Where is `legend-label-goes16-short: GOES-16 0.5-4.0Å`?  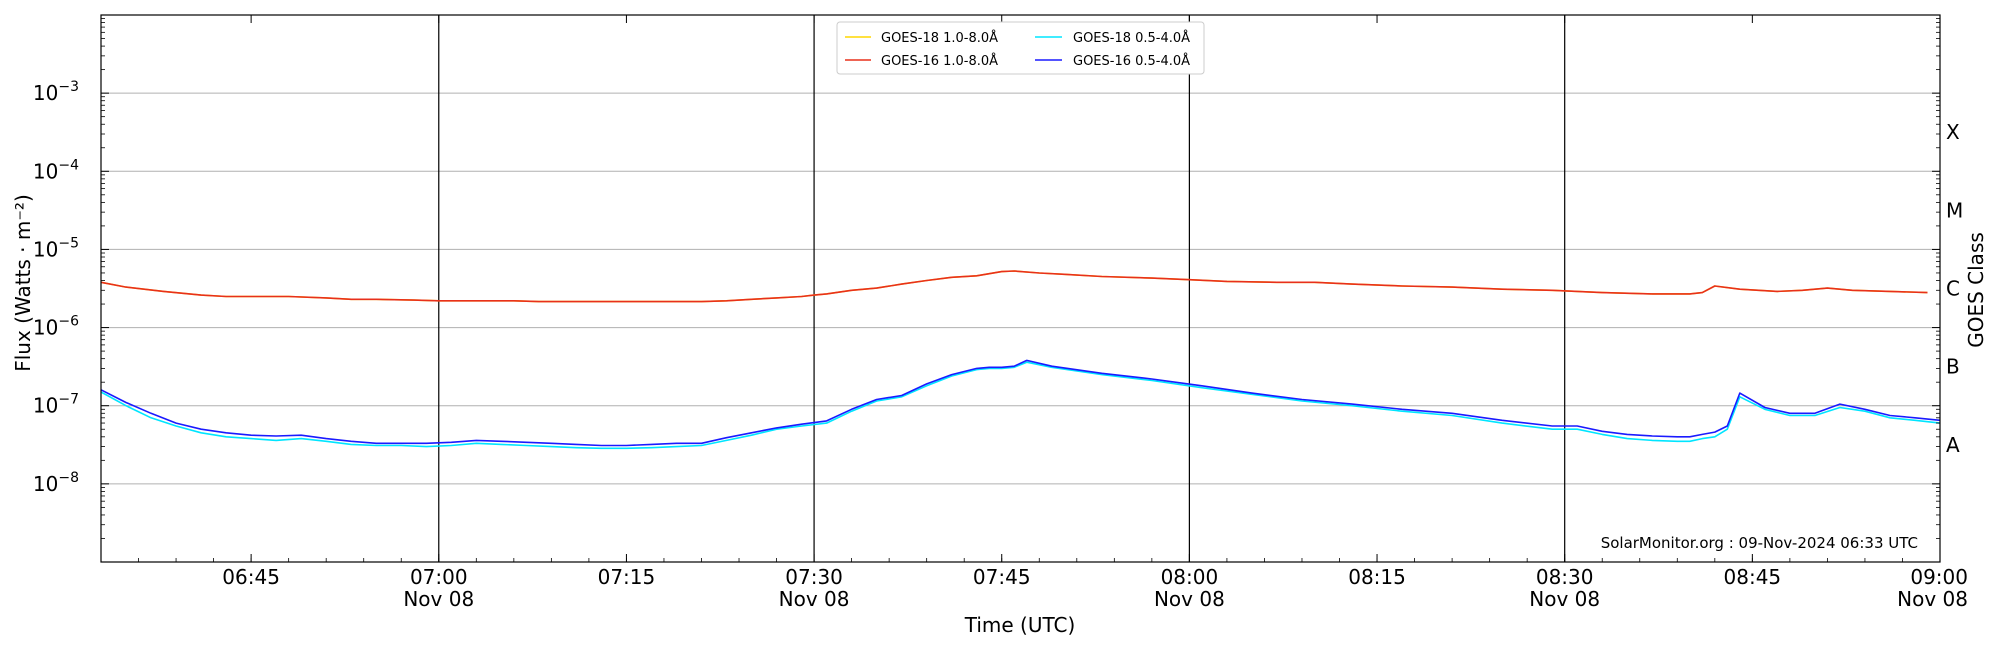 legend-label-goes16-short: GOES-16 0.5-4.0Å is located at coordinates (1131, 61).